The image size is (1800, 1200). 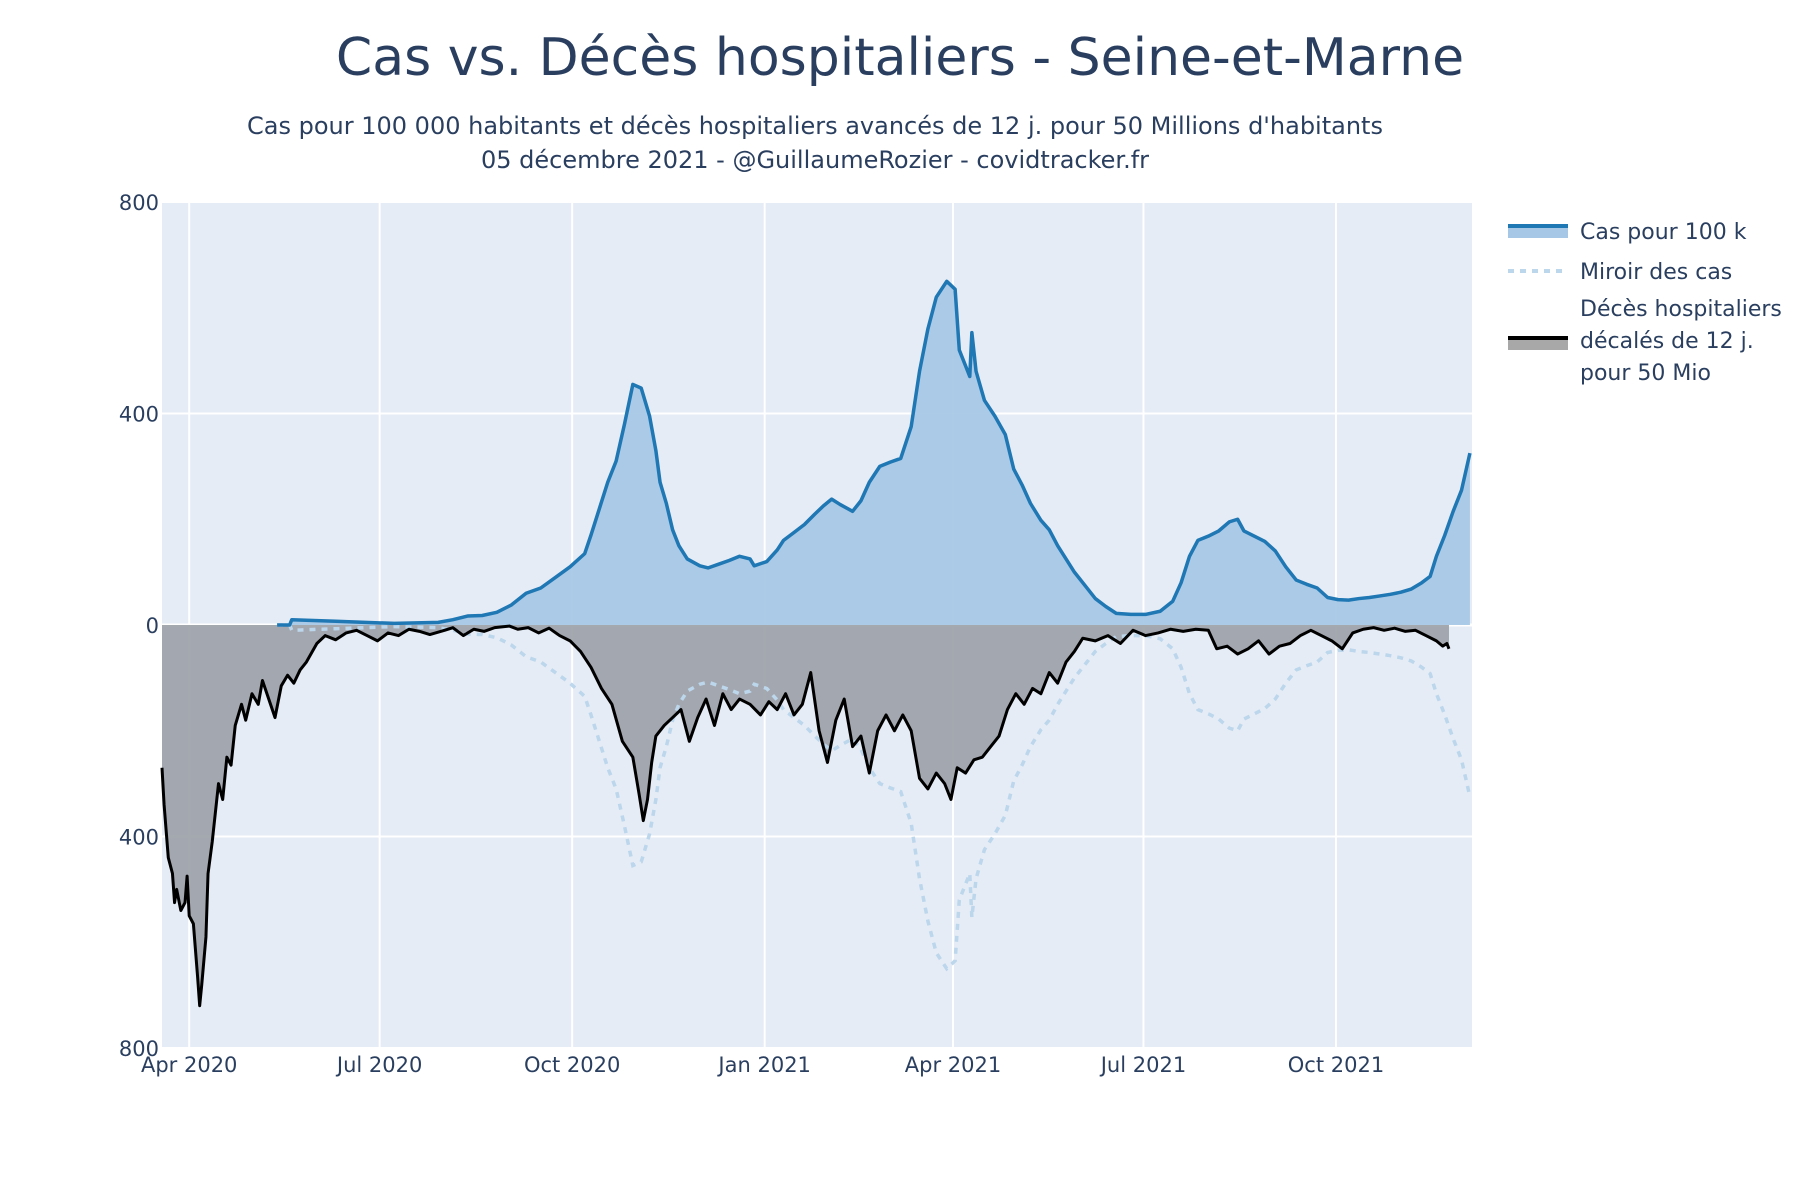 What do you see at coordinates (139, 415) in the screenshot?
I see `y-tick-label-1: 400` at bounding box center [139, 415].